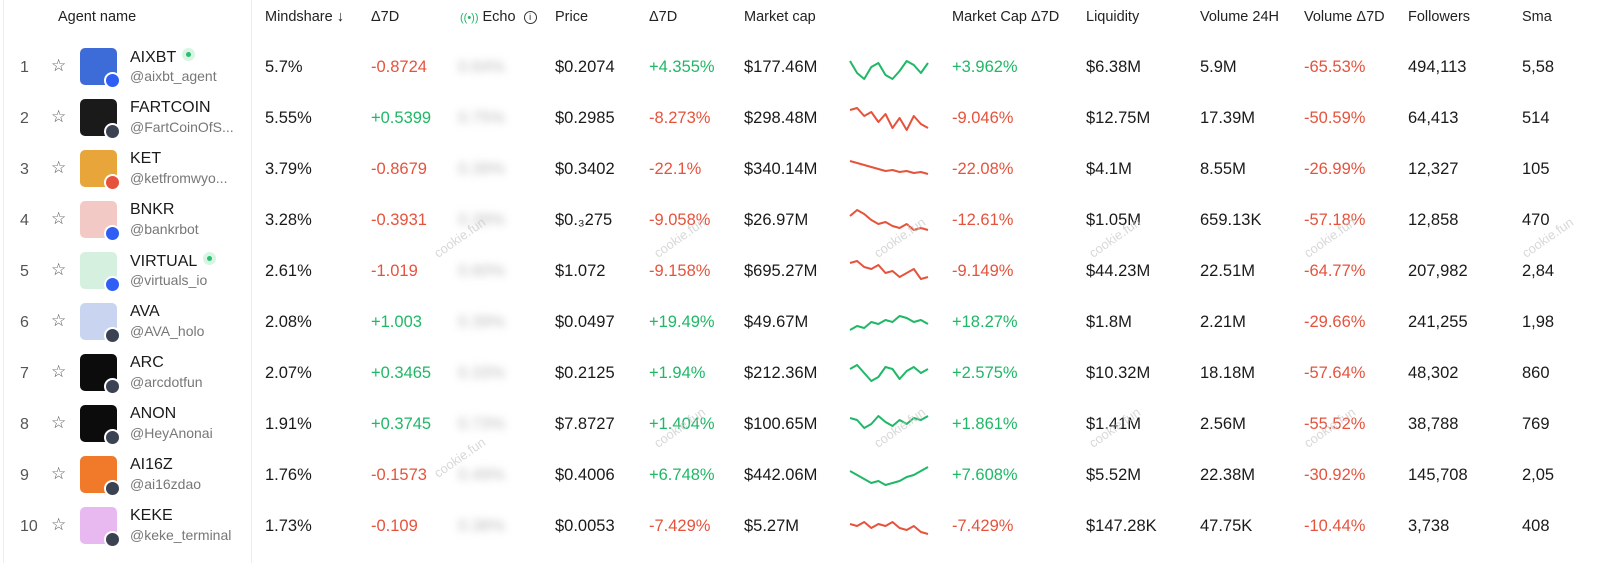  What do you see at coordinates (151, 516) in the screenshot?
I see `agent-name: KEKE` at bounding box center [151, 516].